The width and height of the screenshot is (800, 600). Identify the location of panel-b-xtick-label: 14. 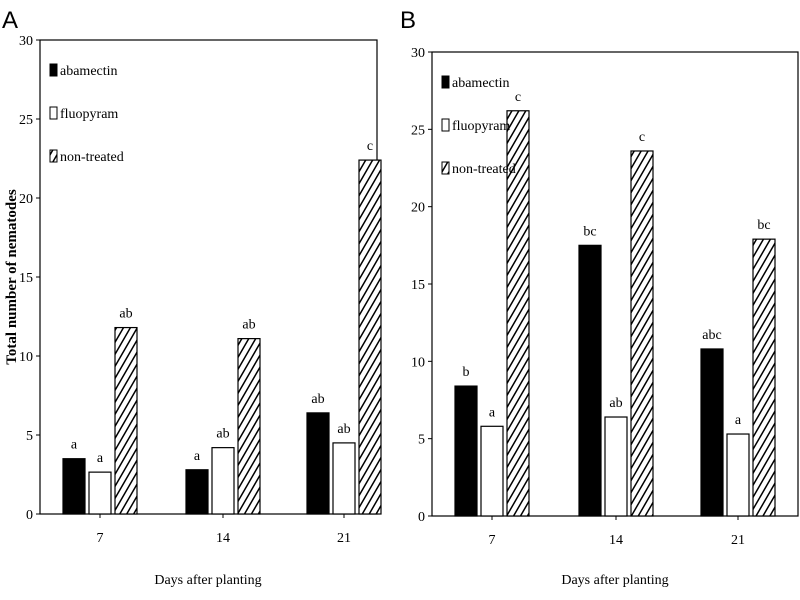
(616, 540).